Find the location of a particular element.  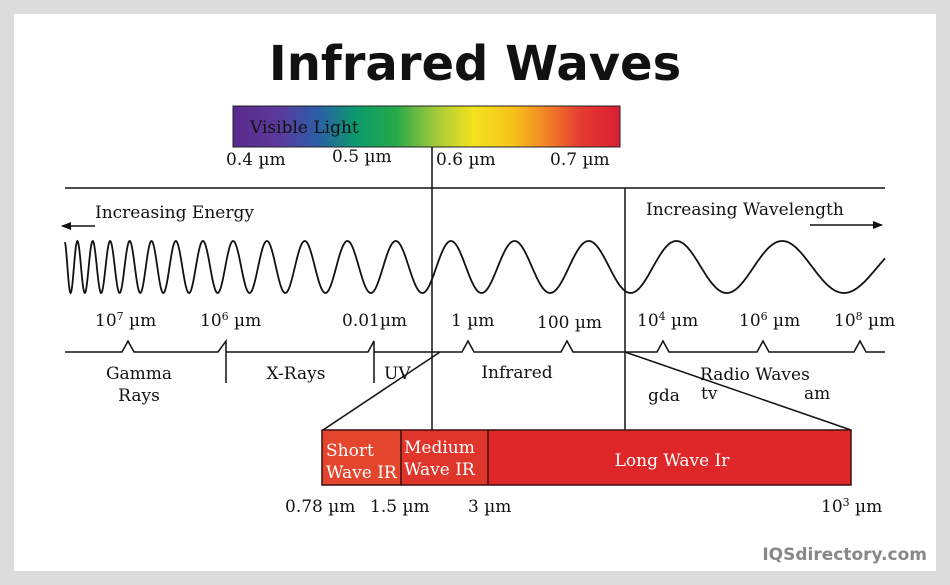

ir-tick-1e3: 103 µm is located at coordinates (851, 507).